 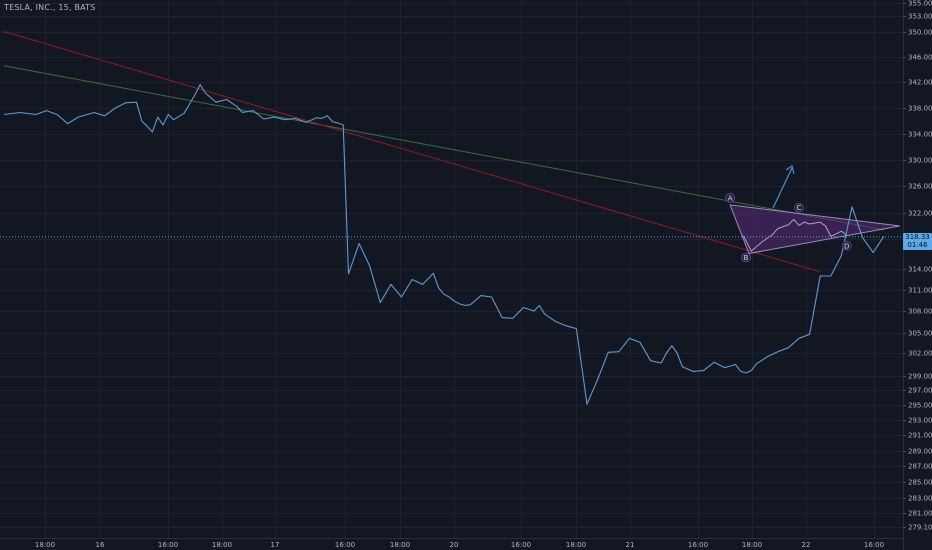 I want to click on y-tick-label: 314.00, so click(x=920, y=270).